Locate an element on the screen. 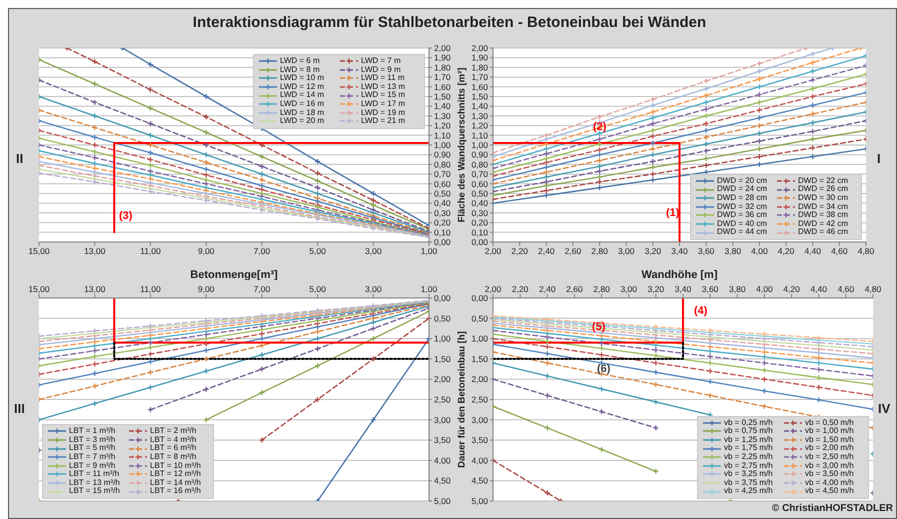  annotation: (6) is located at coordinates (603, 369).